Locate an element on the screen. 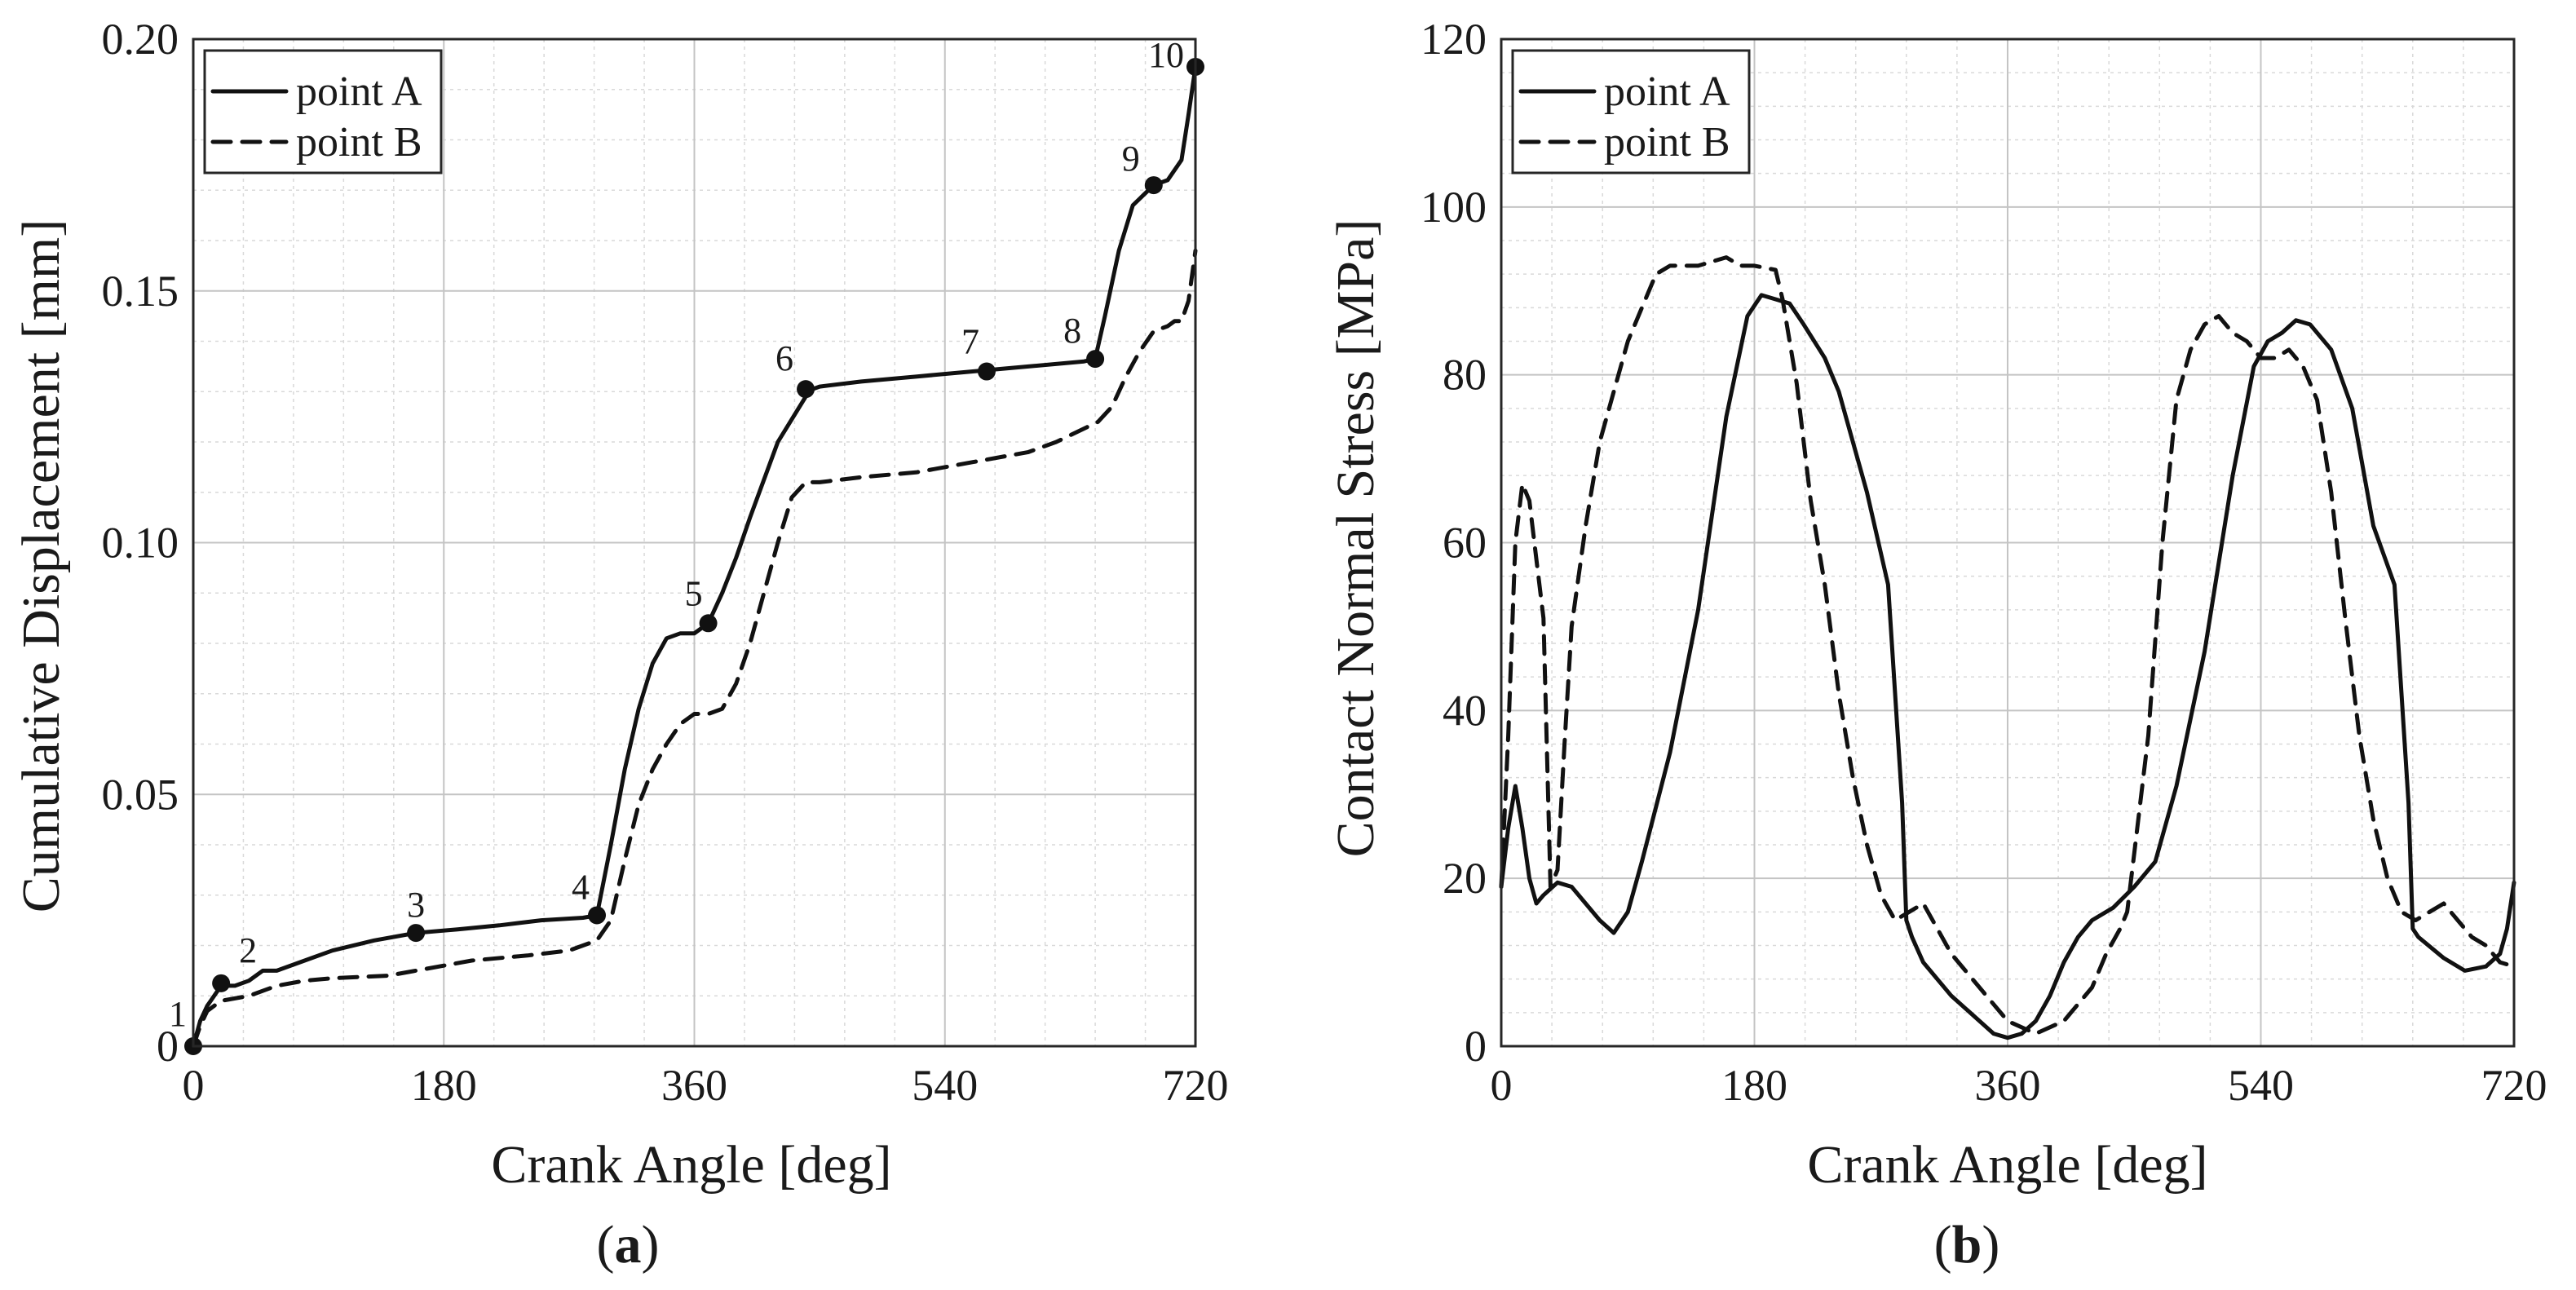 This screenshot has height=1290, width=2576. y-tick-label: 0.05 is located at coordinates (140, 794).